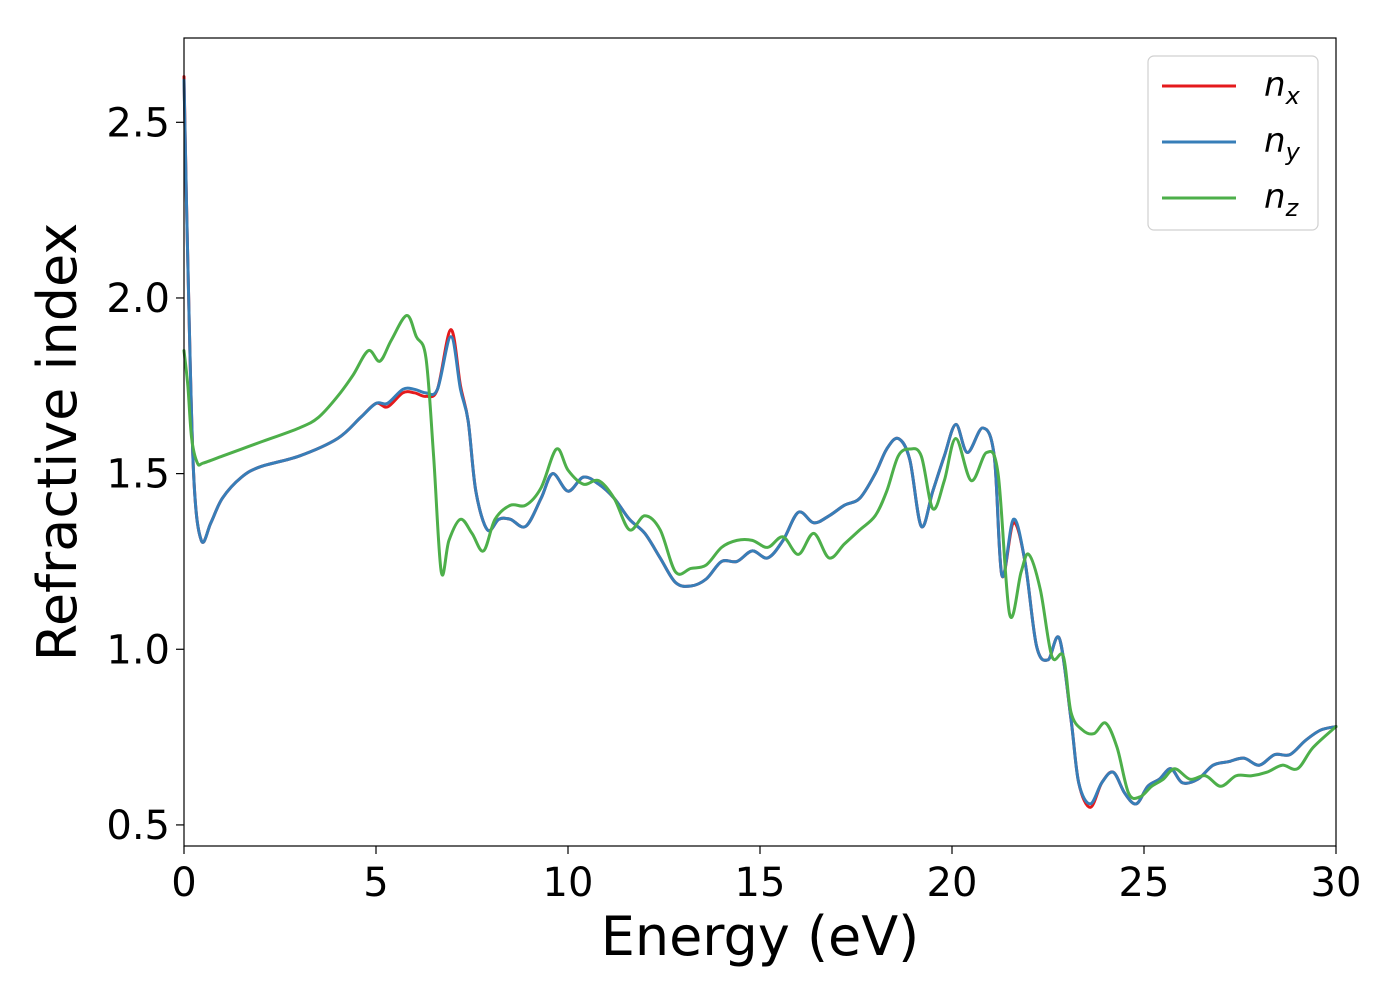  Describe the element at coordinates (1336, 883) in the screenshot. I see `x-tick-label: 30` at that location.